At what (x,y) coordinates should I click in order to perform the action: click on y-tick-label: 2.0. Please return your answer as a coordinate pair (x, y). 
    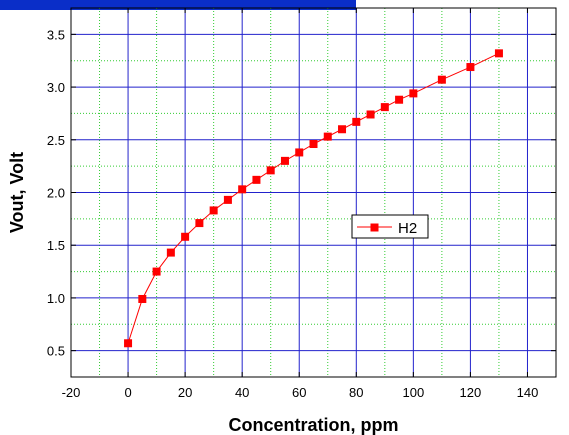
    Looking at the image, I should click on (56, 193).